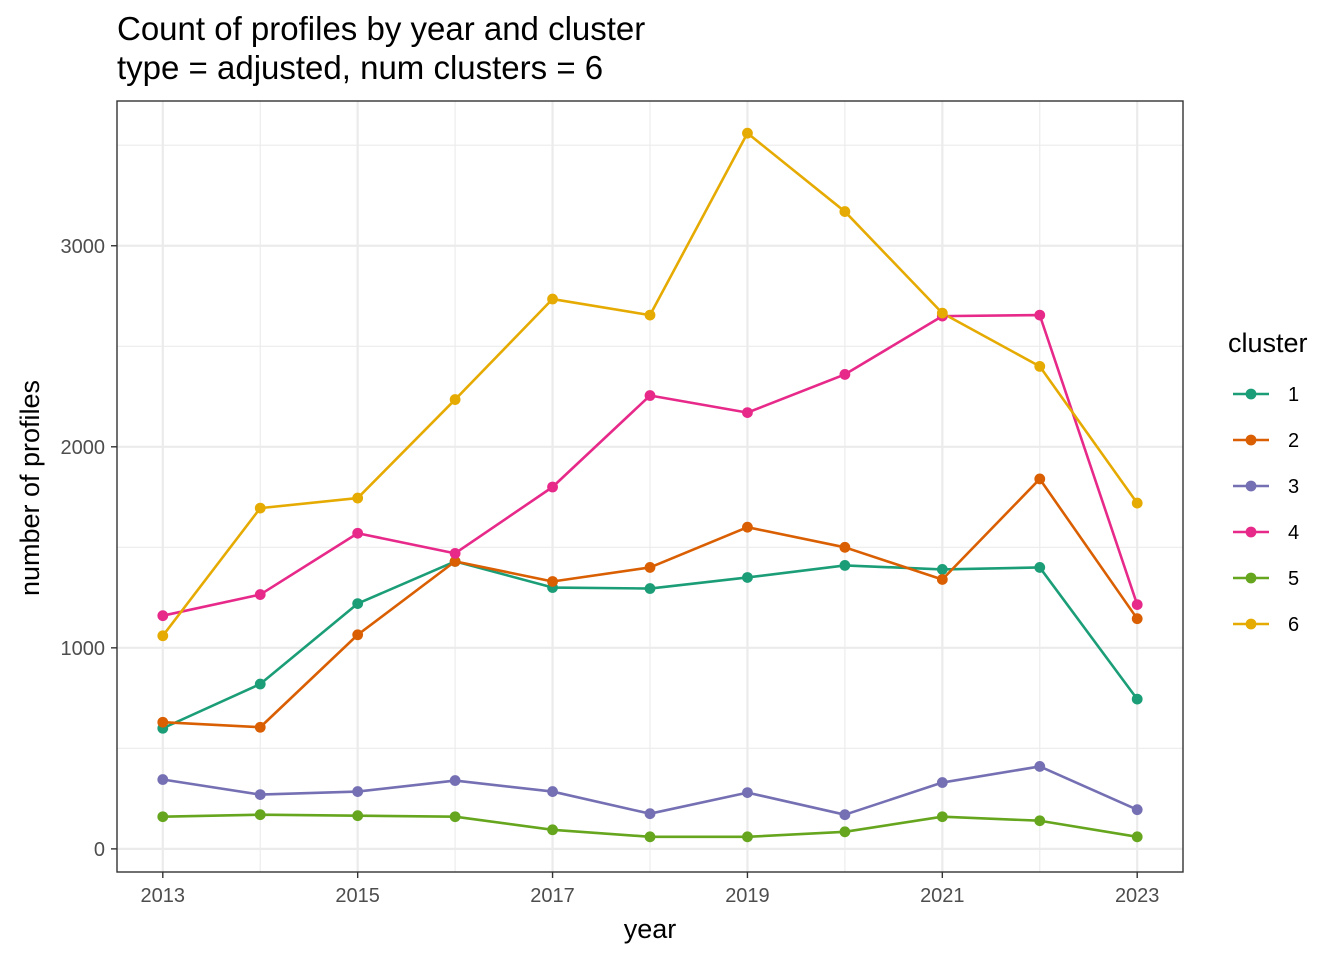 This screenshot has height=960, width=1344. Describe the element at coordinates (99, 850) in the screenshot. I see `y-tick-label: 0` at that location.